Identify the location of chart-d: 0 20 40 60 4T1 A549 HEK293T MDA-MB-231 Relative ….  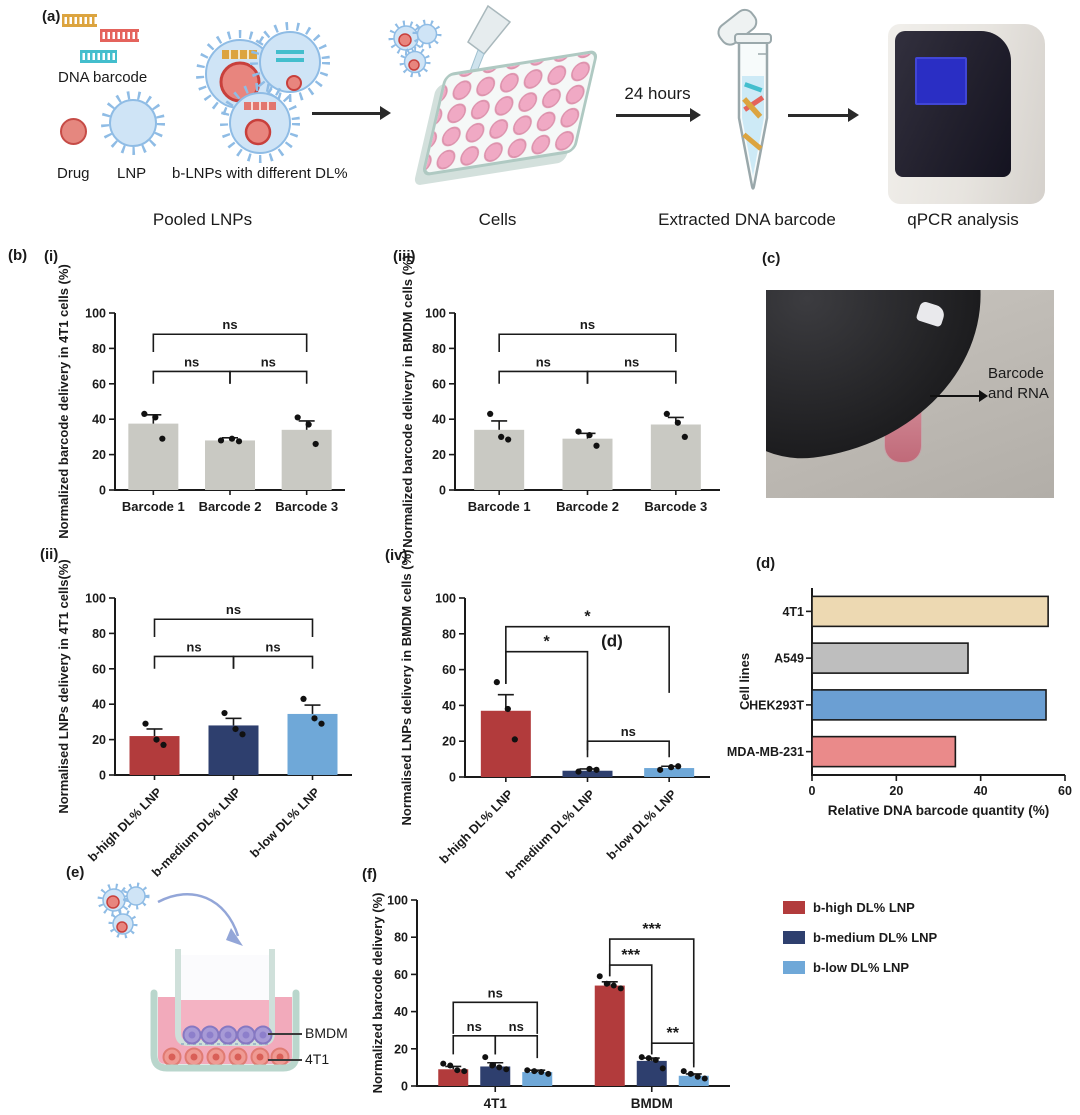
(903, 685).